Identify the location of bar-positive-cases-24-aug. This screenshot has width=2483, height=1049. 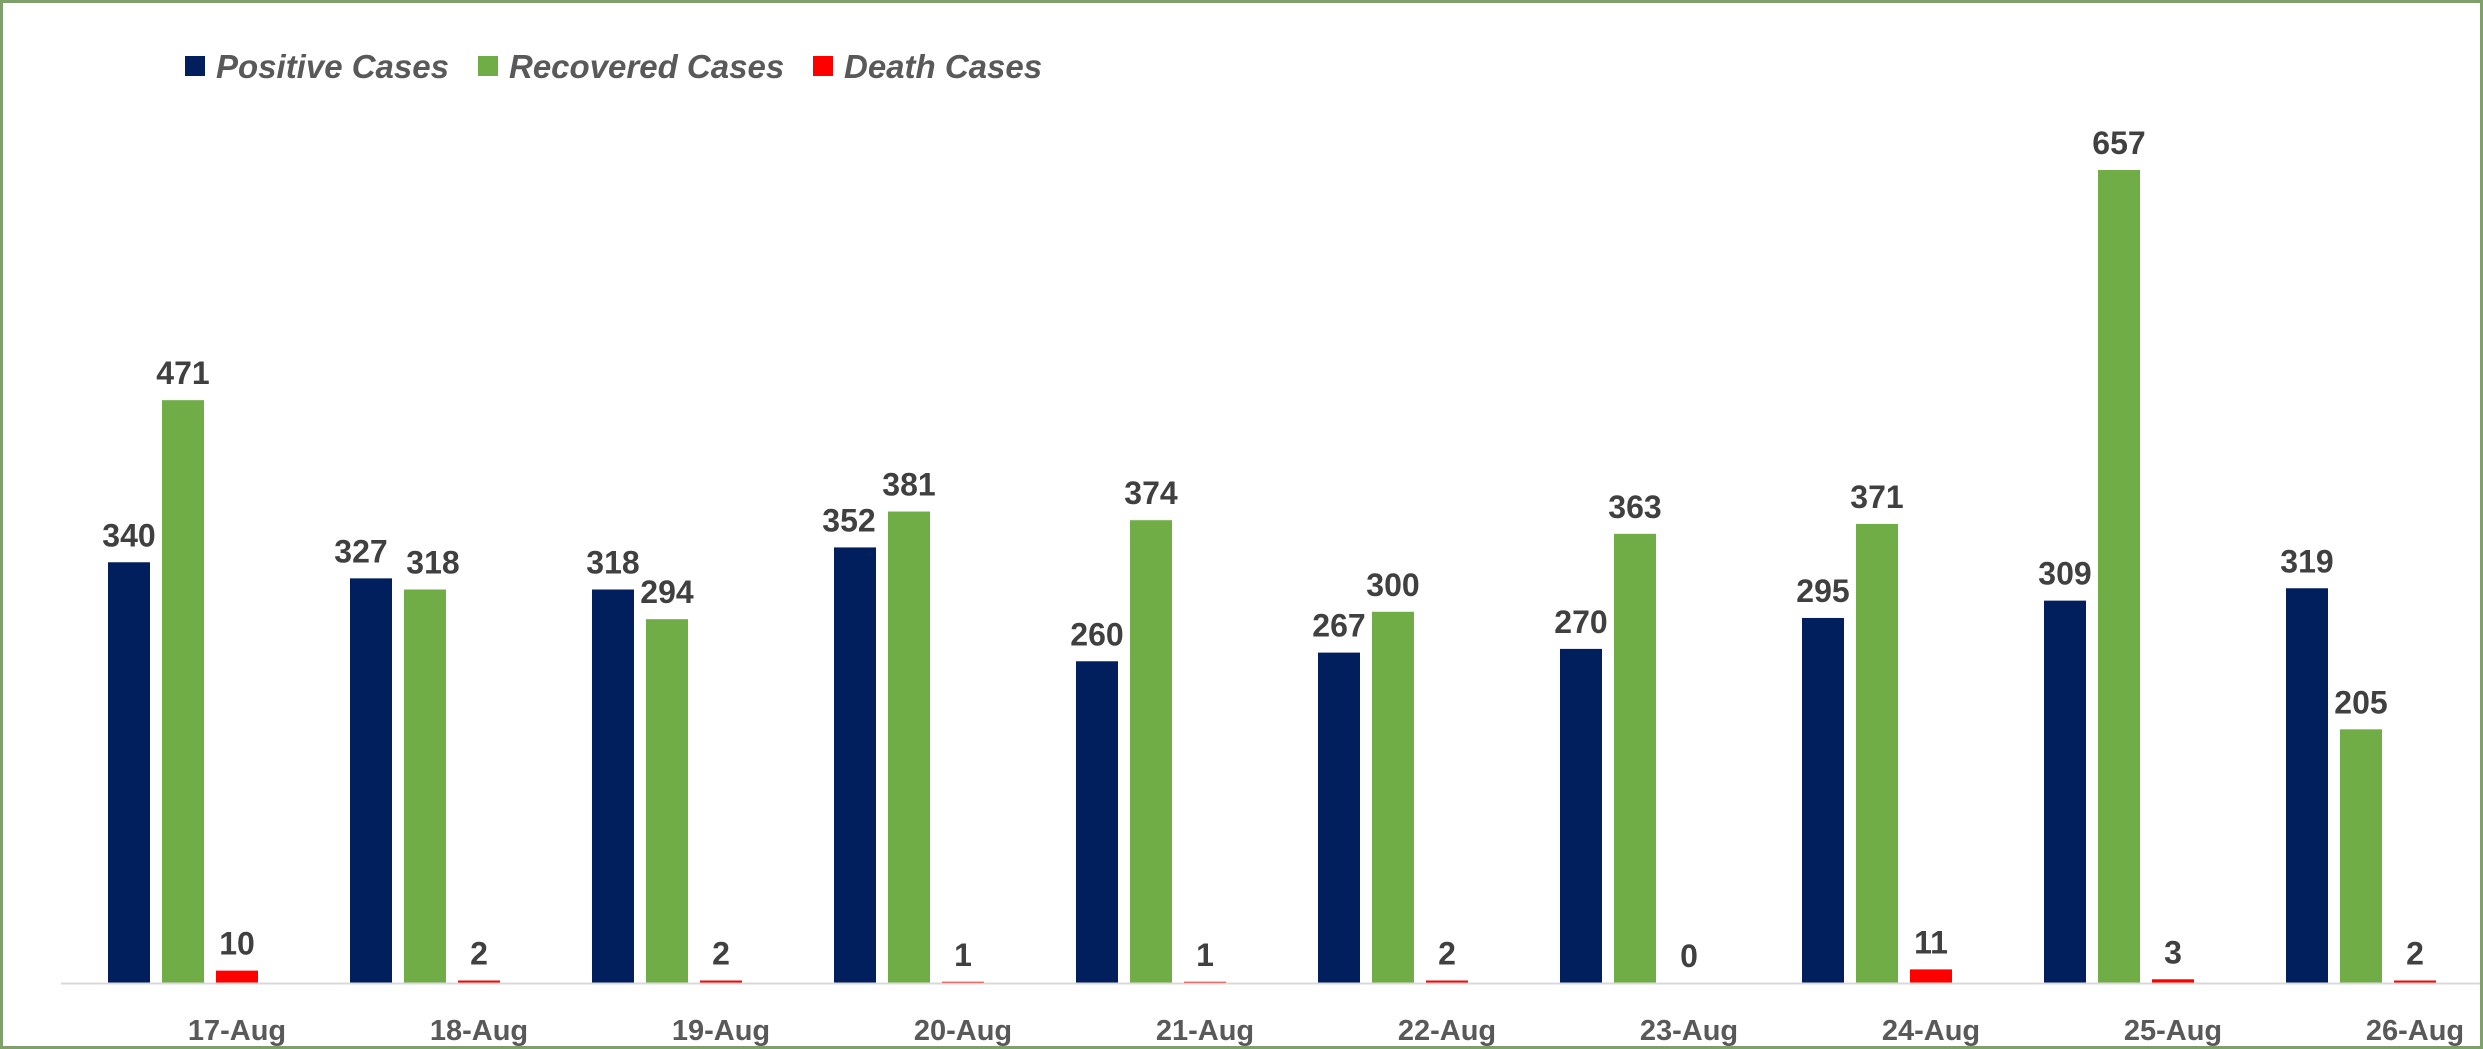
(1823, 800).